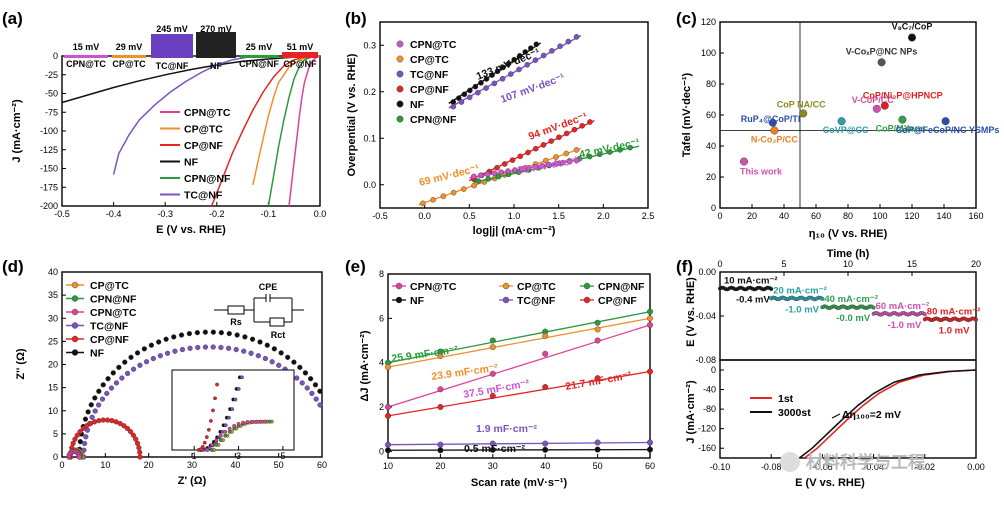  What do you see at coordinates (494, 449) in the screenshot?
I see `cdl-annotation: 0.5 mF·cm⁻²` at bounding box center [494, 449].